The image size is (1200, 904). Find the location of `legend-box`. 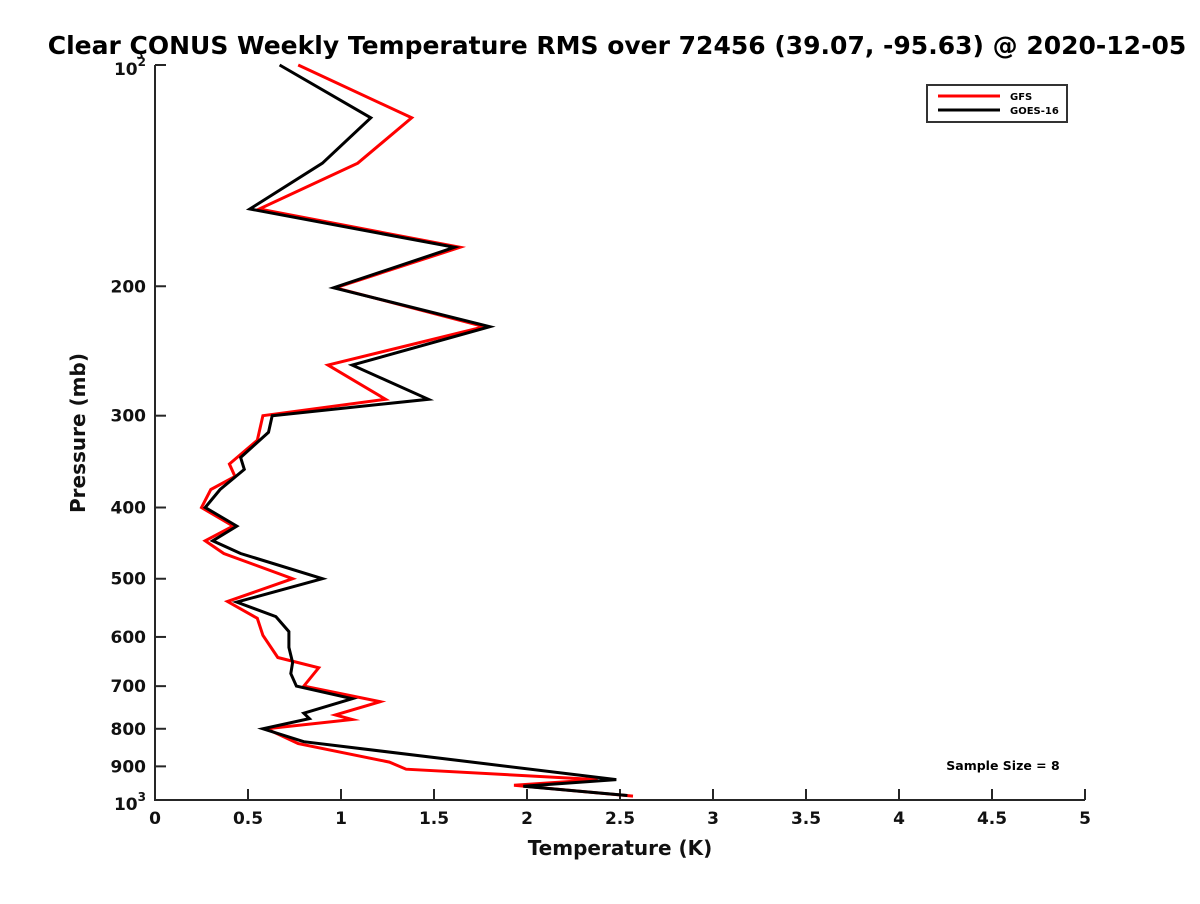

legend-box is located at coordinates (997, 103).